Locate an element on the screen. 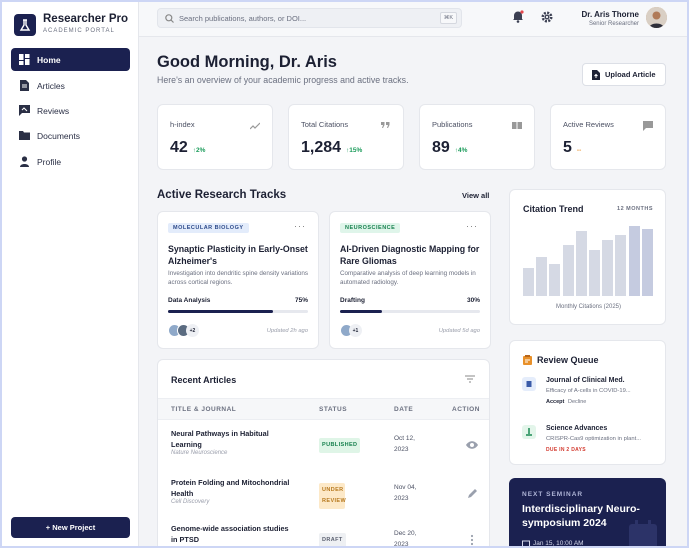 This screenshot has width=689, height=548. nav-item: Reviews is located at coordinates (70, 110).